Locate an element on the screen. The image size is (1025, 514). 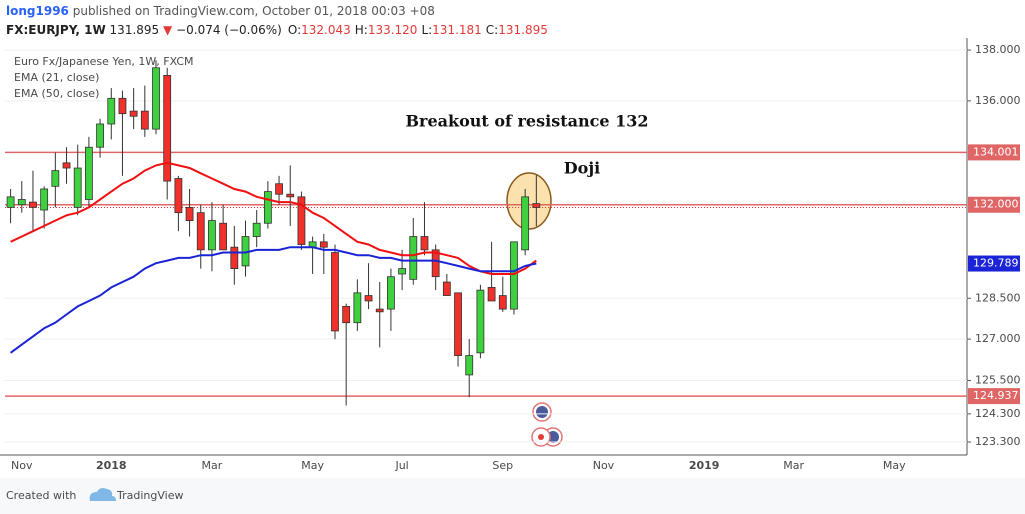
annotation: Doji is located at coordinates (582, 168).